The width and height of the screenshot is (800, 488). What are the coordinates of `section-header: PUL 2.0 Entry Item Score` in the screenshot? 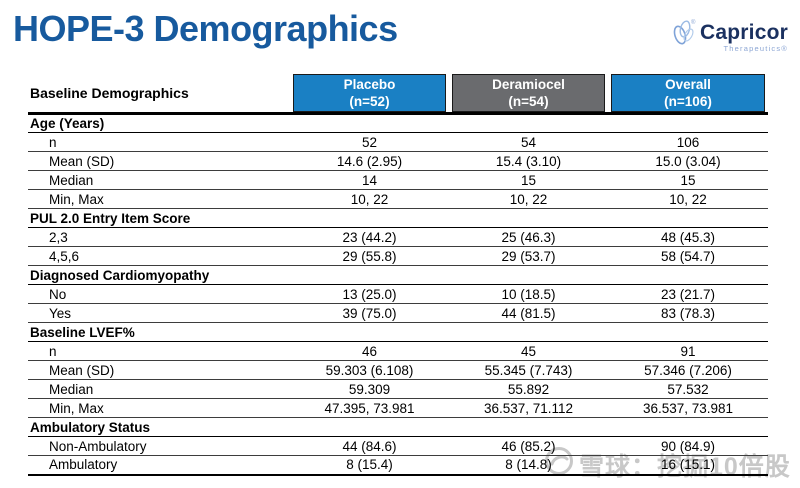 It's located at (110, 218).